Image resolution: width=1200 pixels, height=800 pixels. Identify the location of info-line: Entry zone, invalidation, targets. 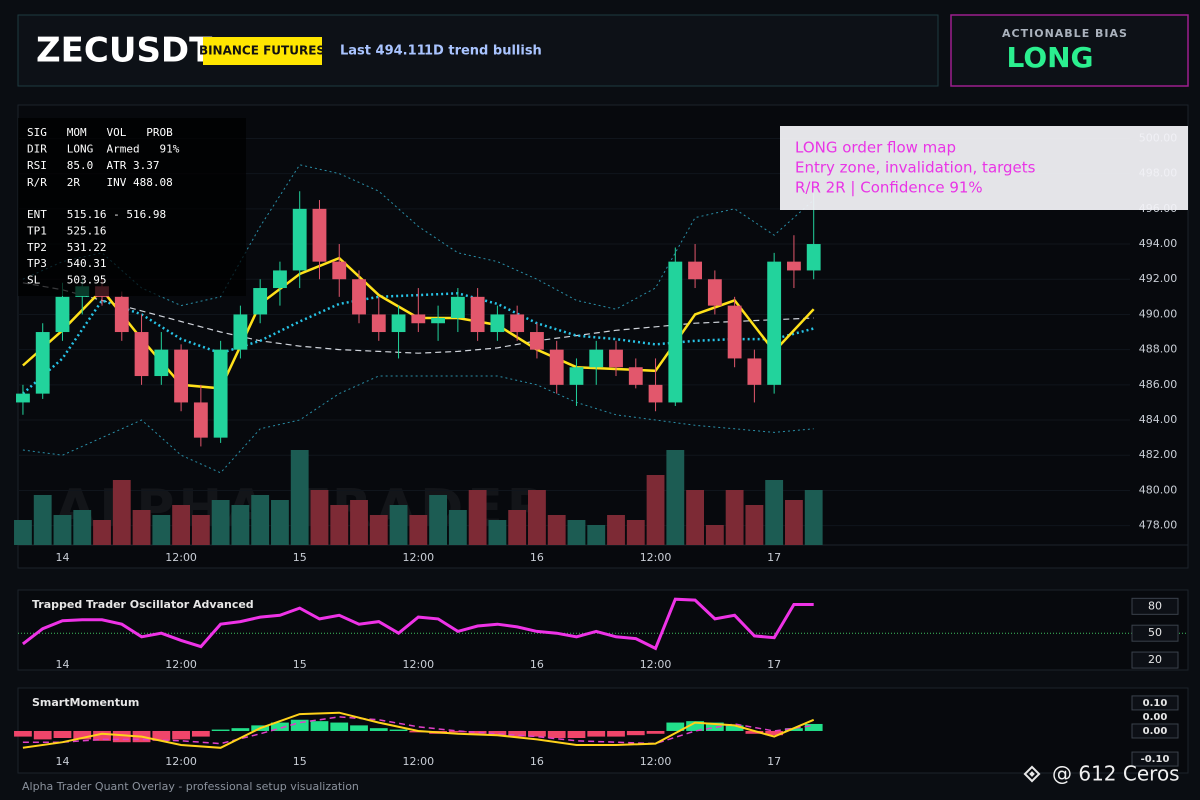
(915, 168).